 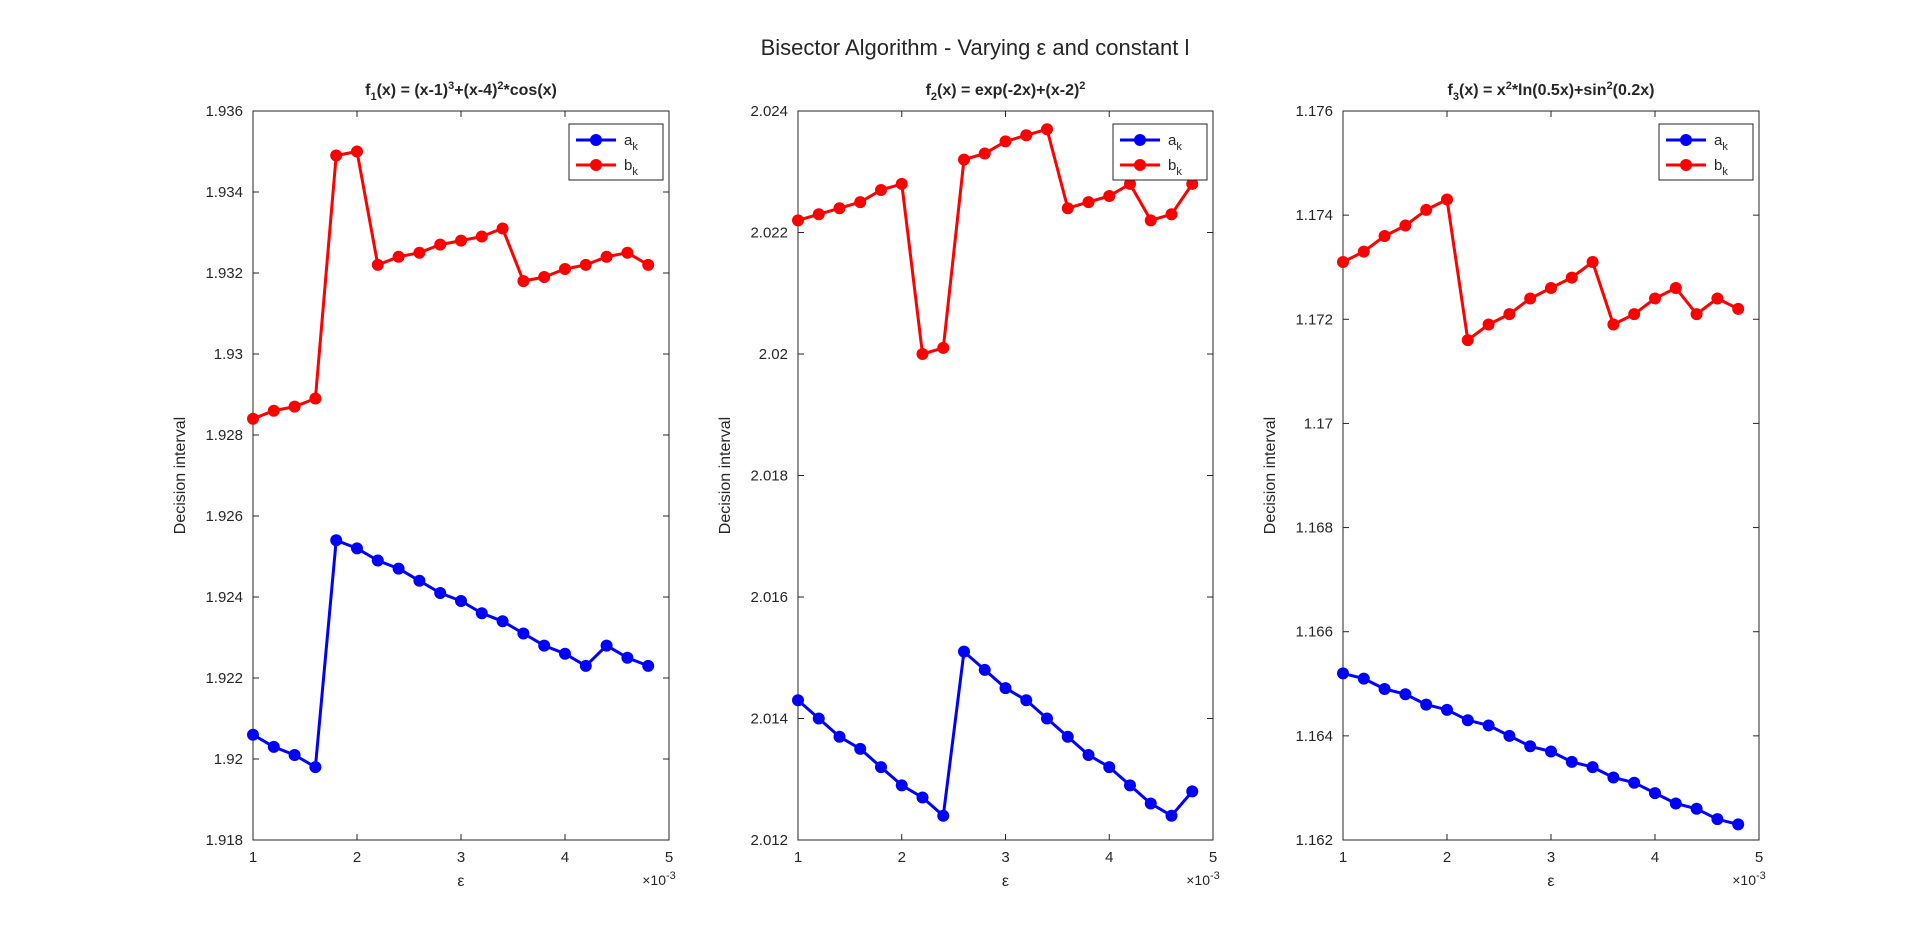 I want to click on title-function-name: f, so click(x=368, y=90).